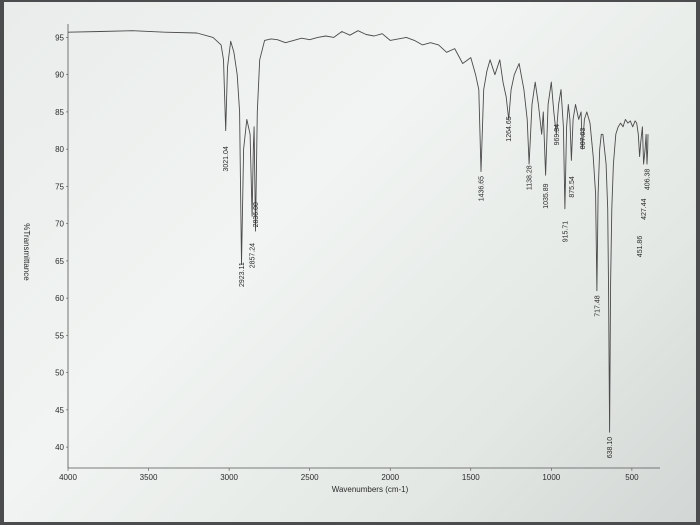 Image resolution: width=700 pixels, height=525 pixels. I want to click on peak-label: 406.38, so click(648, 180).